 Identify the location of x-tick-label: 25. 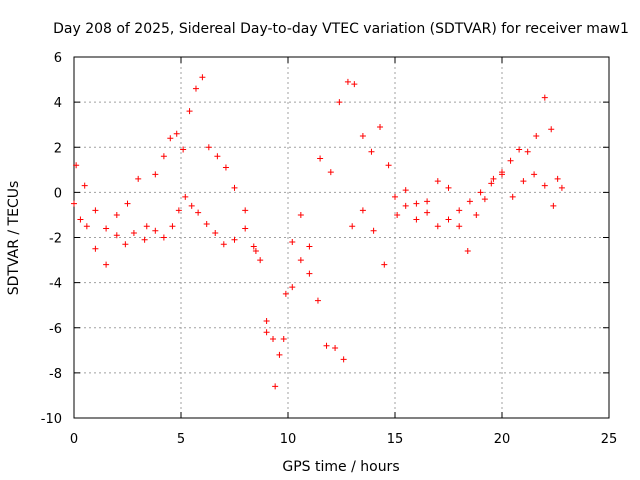
(609, 439).